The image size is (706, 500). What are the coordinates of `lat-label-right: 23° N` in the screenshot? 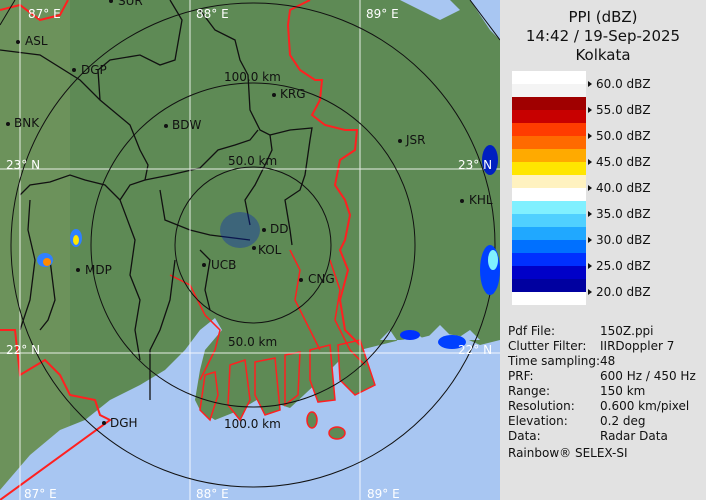 It's located at (475, 165).